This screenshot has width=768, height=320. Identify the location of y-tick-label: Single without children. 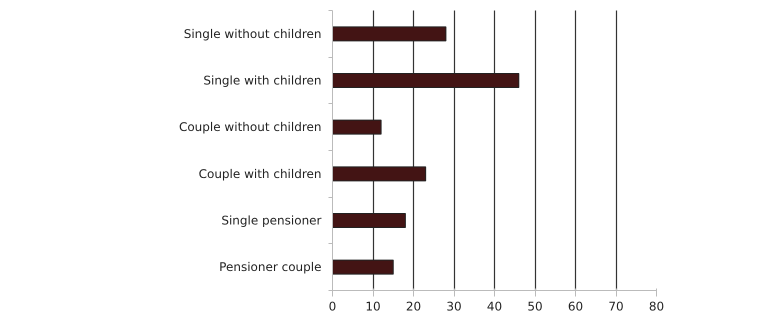
(253, 33).